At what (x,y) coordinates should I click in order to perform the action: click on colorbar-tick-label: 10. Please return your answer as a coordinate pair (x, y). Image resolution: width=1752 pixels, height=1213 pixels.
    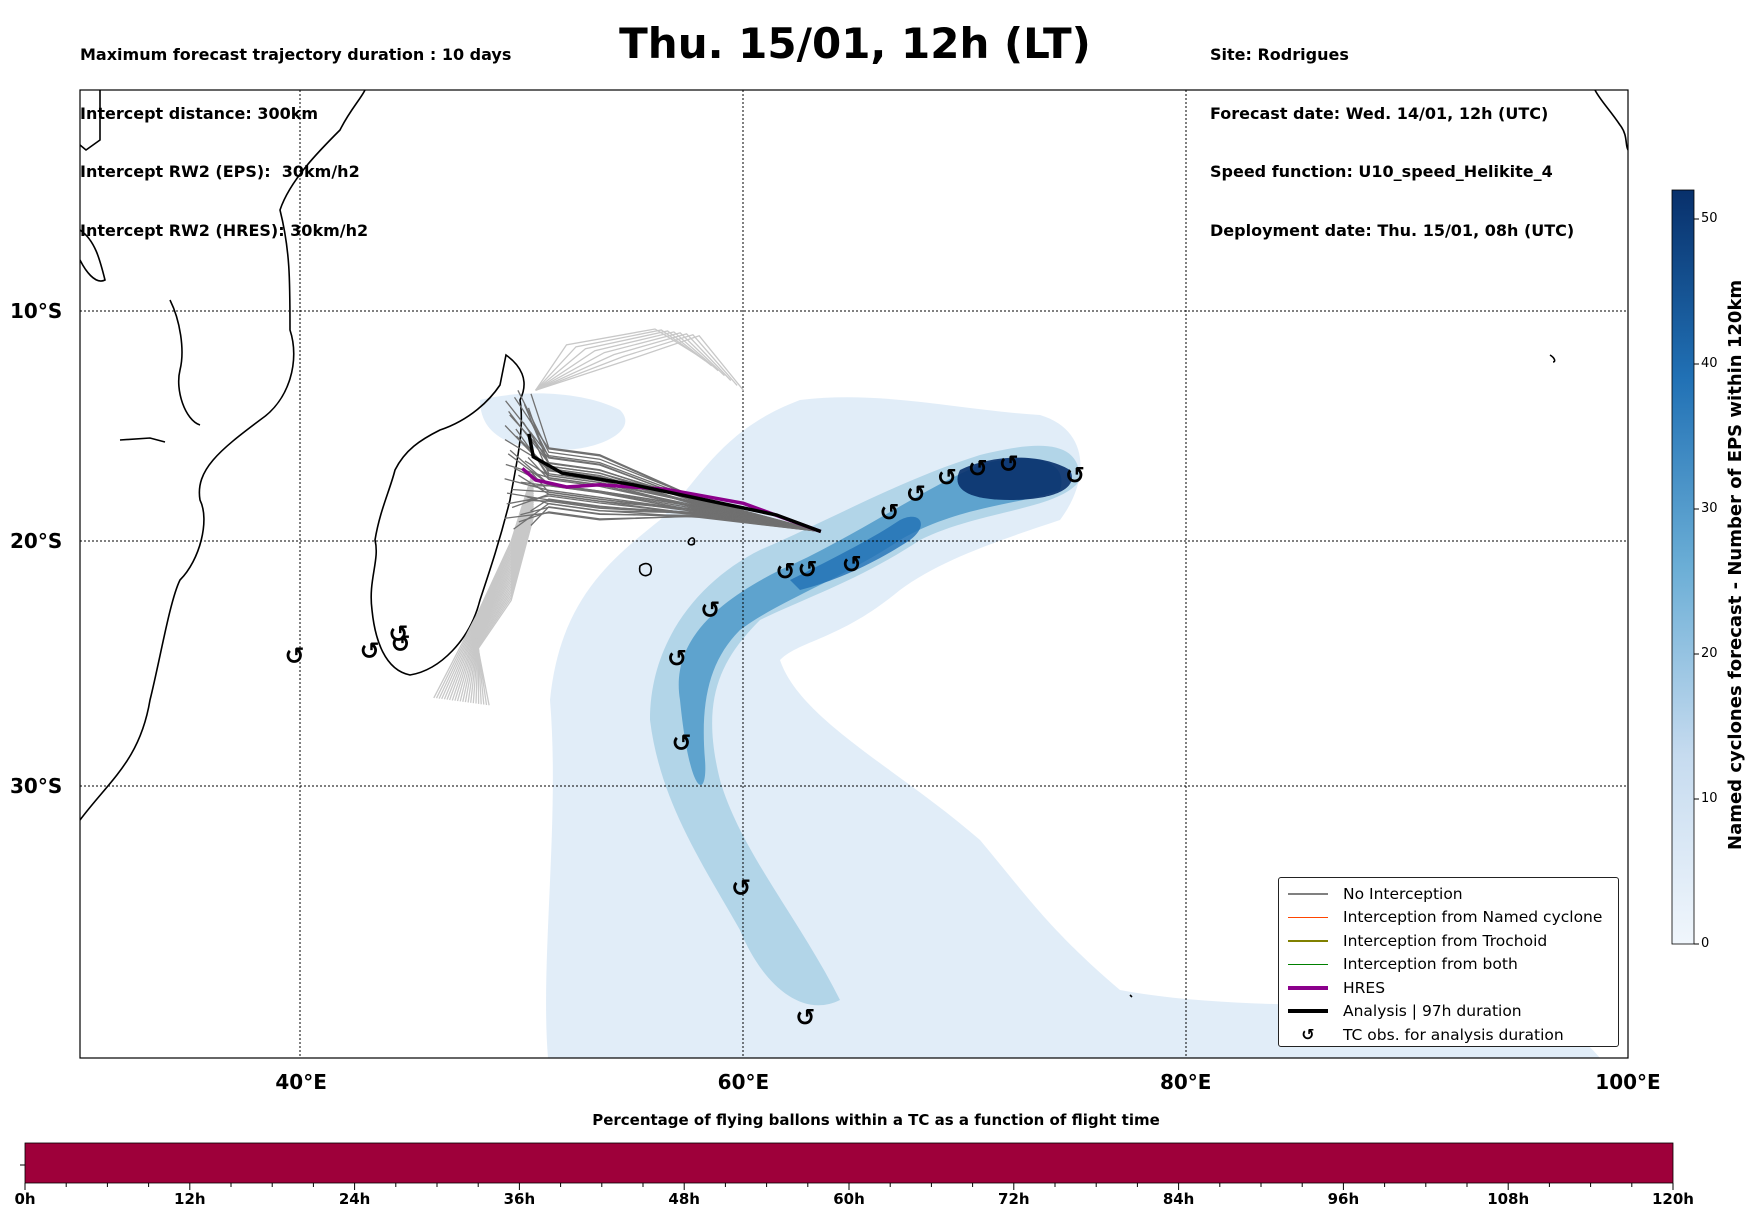
    Looking at the image, I should click on (1709, 798).